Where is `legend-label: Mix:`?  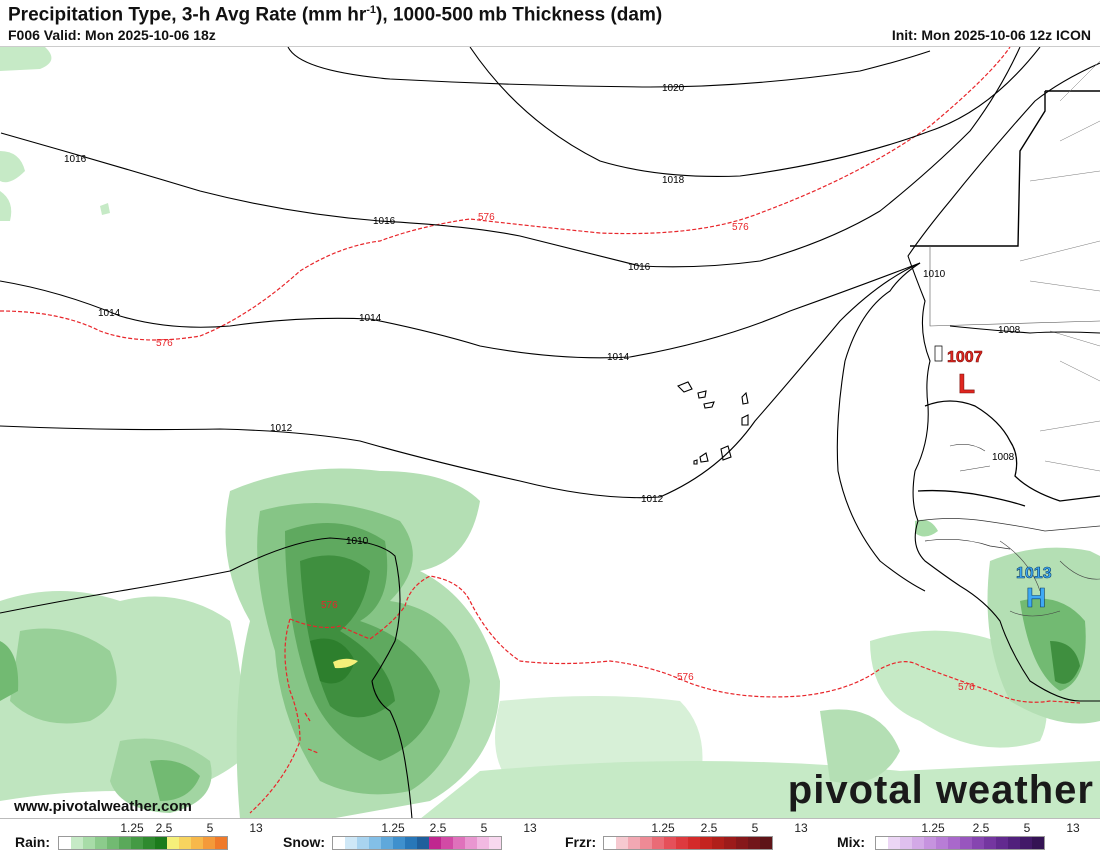
legend-label: Mix: is located at coordinates (851, 842).